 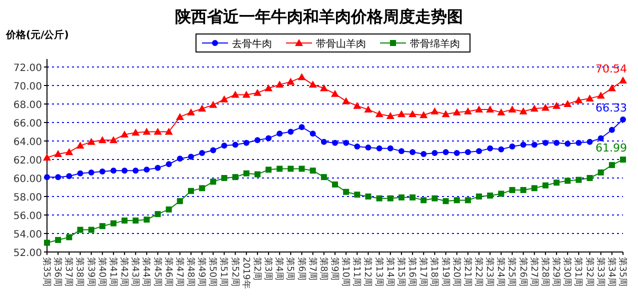 I want to click on y-tick-label: 70.00, so click(x=27, y=87).